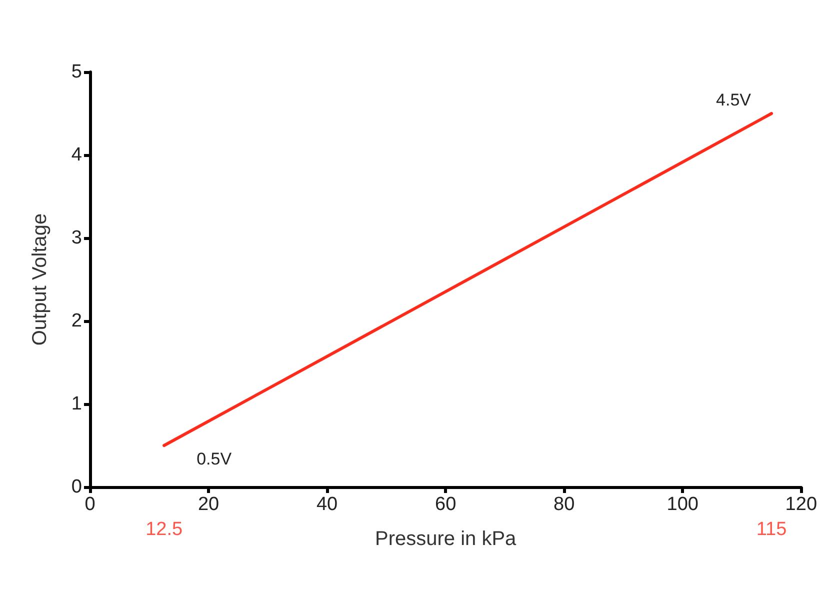  Describe the element at coordinates (734, 100) in the screenshot. I see `data-label: 4.5V` at that location.